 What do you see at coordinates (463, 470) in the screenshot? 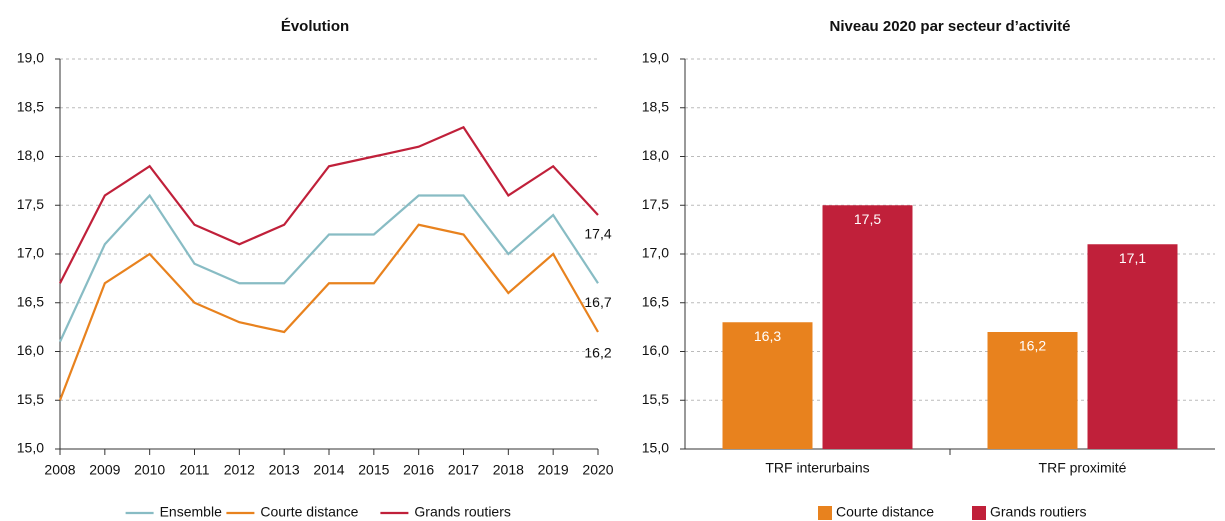
I see `x-tick-label: 2017` at bounding box center [463, 470].